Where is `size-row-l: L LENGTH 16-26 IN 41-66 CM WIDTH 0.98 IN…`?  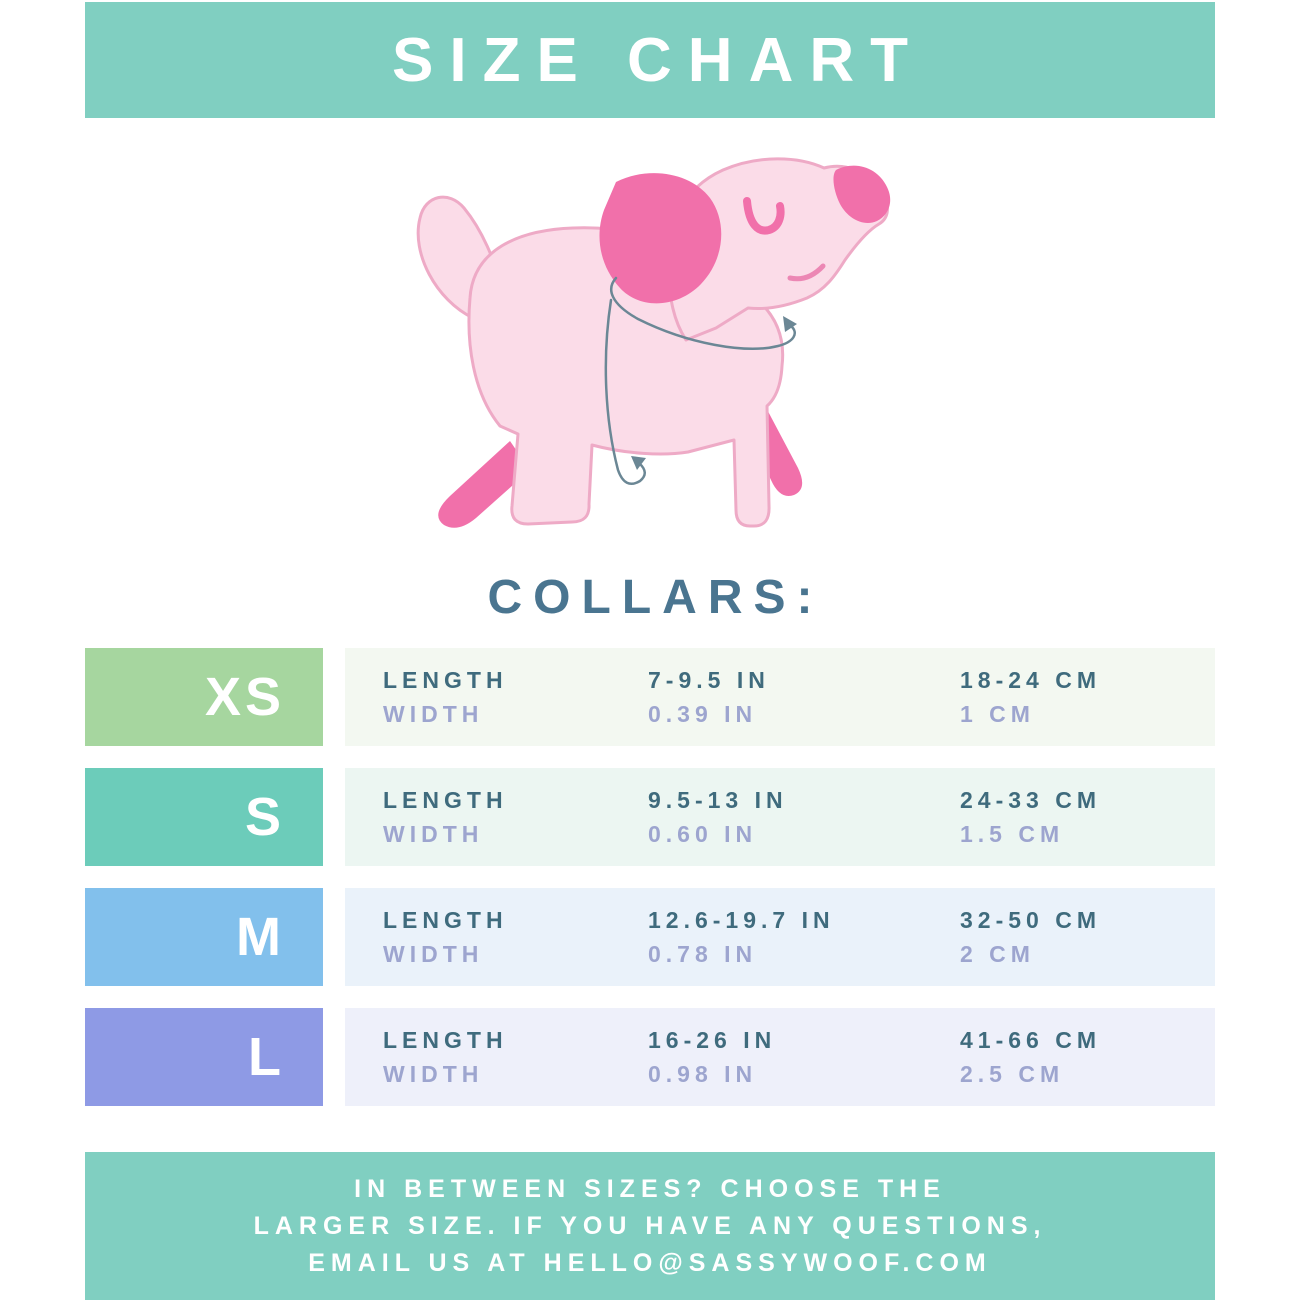
size-row-l: L LENGTH 16-26 IN 41-66 CM WIDTH 0.98 IN… is located at coordinates (650, 1057).